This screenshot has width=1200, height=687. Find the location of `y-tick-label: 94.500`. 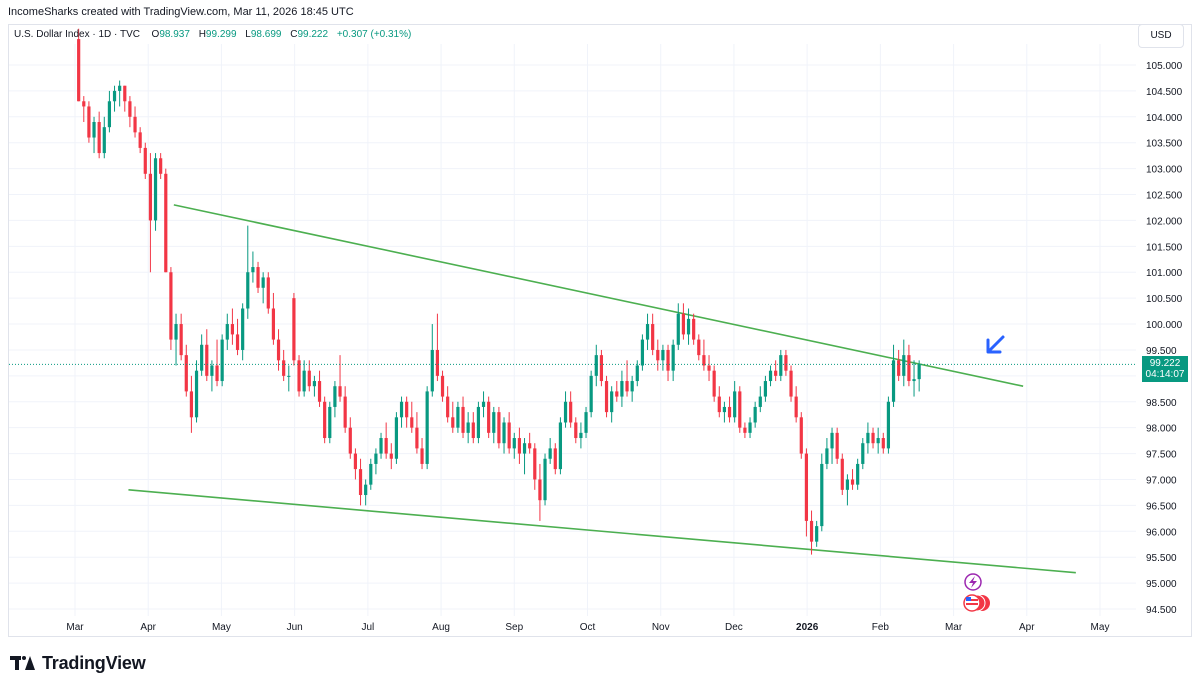

y-tick-label: 94.500 is located at coordinates (1161, 610).